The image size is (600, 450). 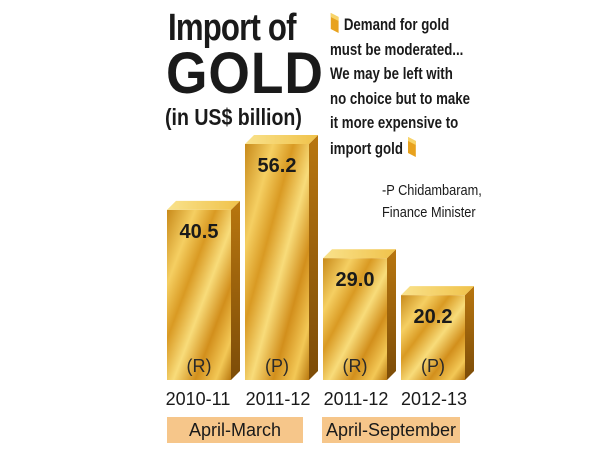 I want to click on quote-line: import gold, so click(x=400, y=149).